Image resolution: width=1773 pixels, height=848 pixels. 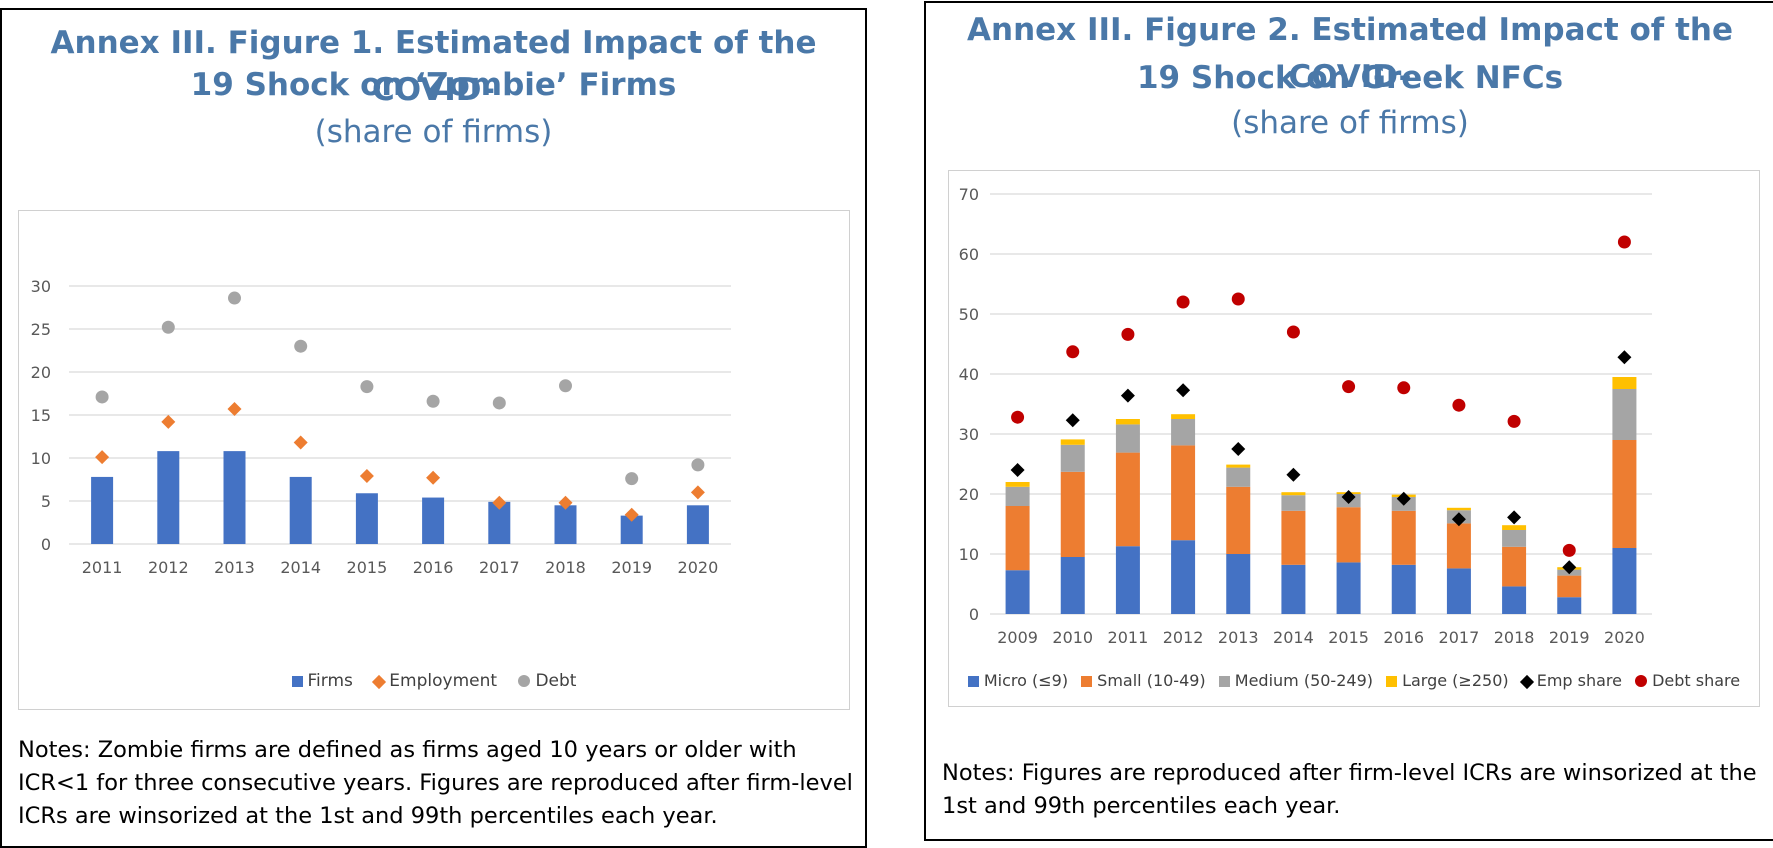 I want to click on point-debt-share-2018, so click(x=1514, y=421).